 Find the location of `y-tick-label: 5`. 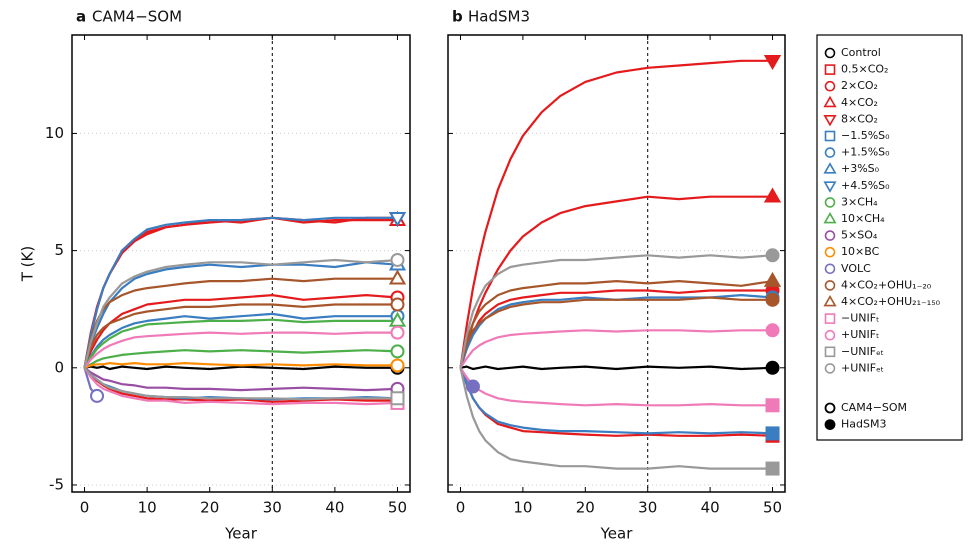

y-tick-label: 5 is located at coordinates (59, 250).